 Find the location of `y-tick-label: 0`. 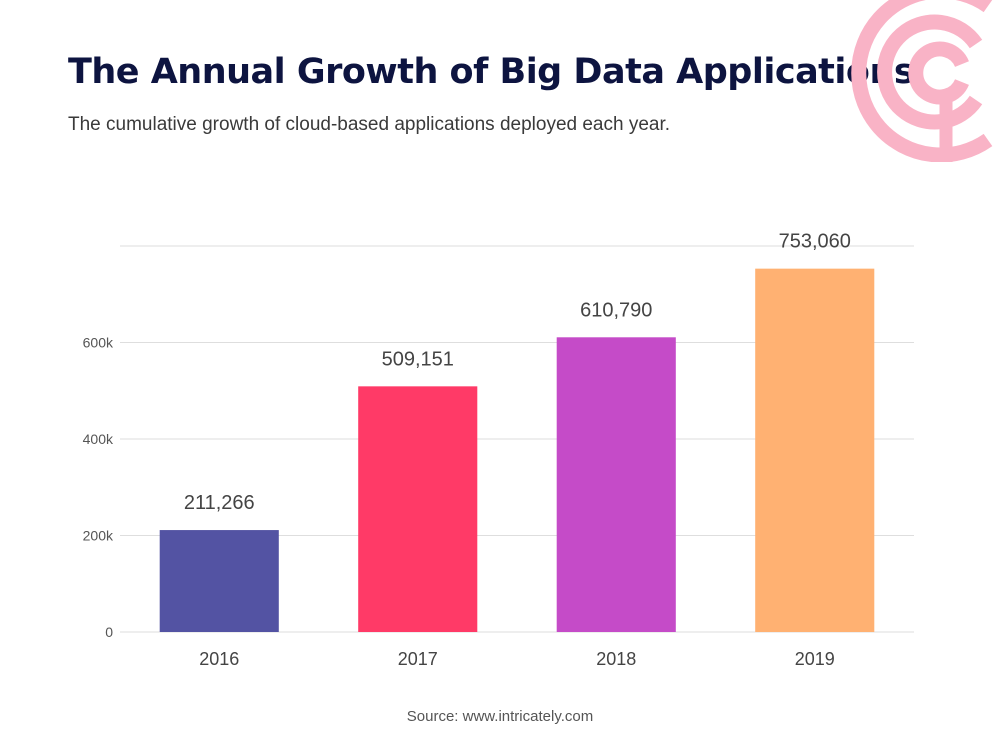

y-tick-label: 0 is located at coordinates (109, 632).